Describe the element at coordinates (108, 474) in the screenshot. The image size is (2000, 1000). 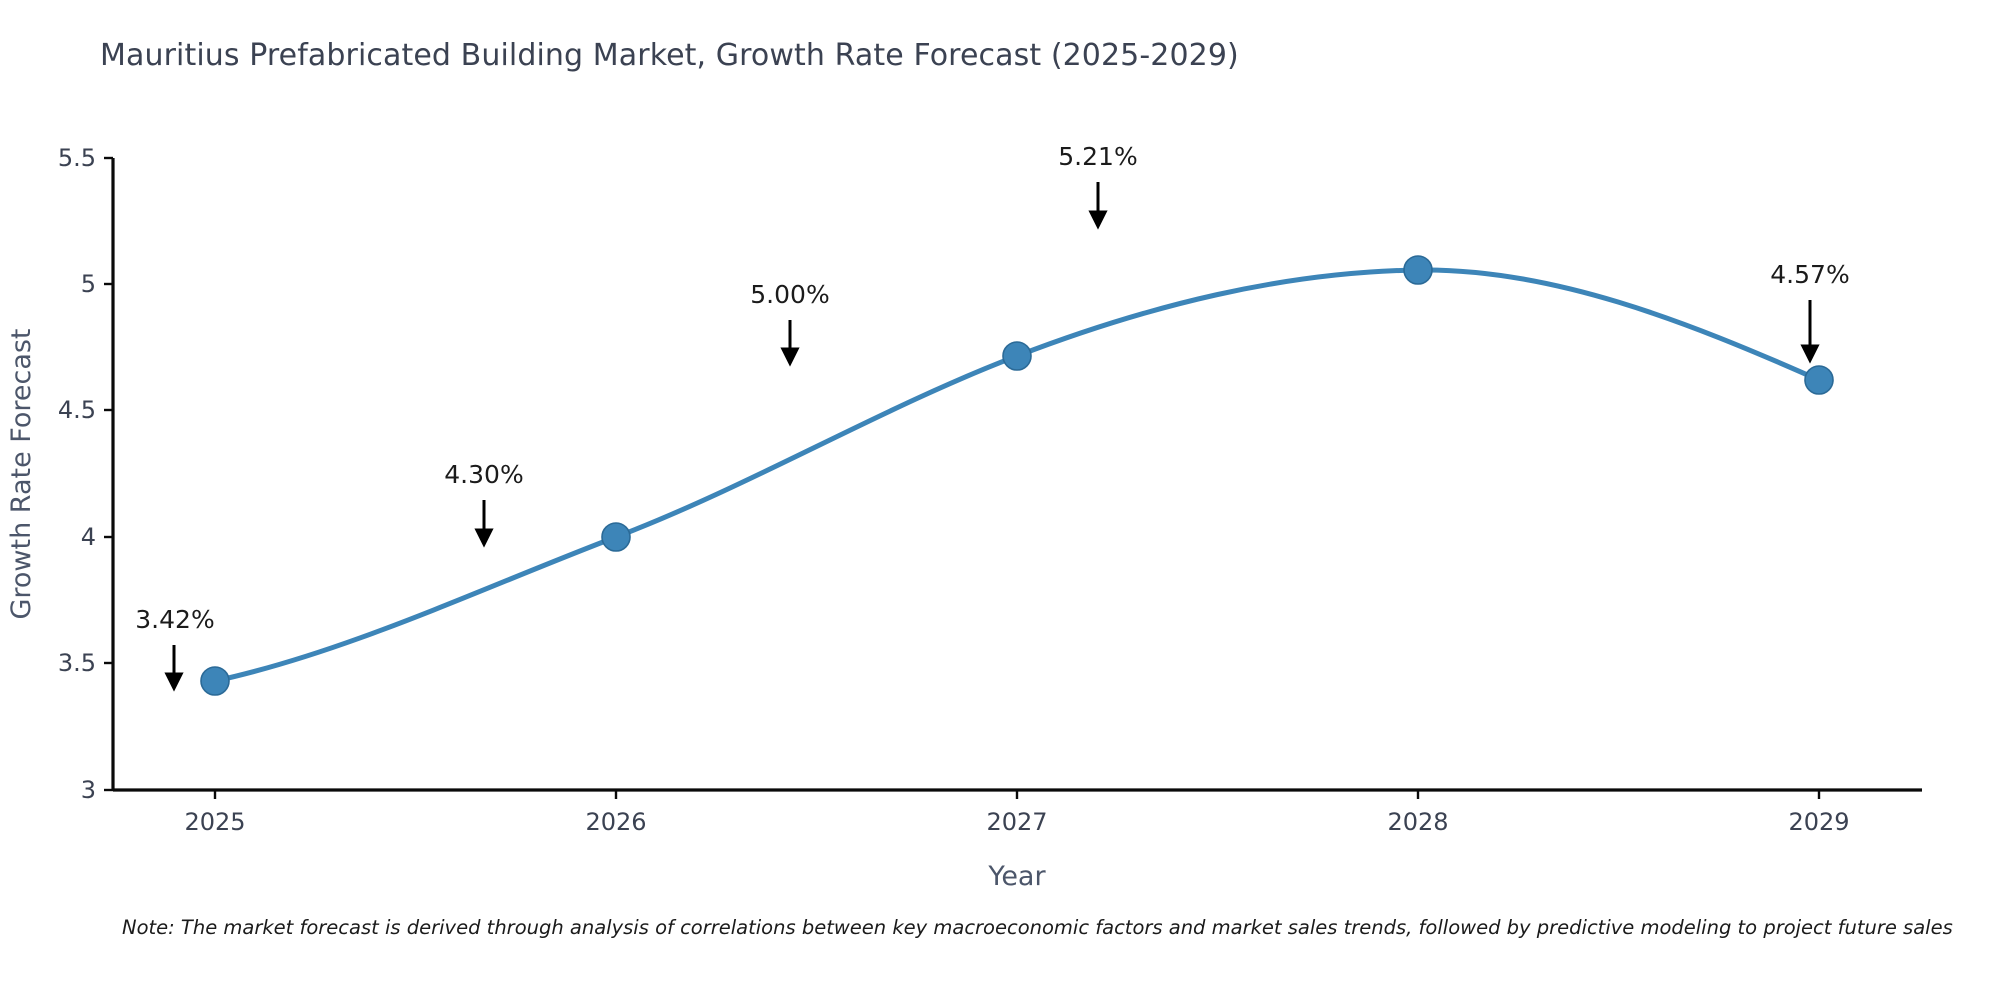
I see `y-tick-marks` at that location.